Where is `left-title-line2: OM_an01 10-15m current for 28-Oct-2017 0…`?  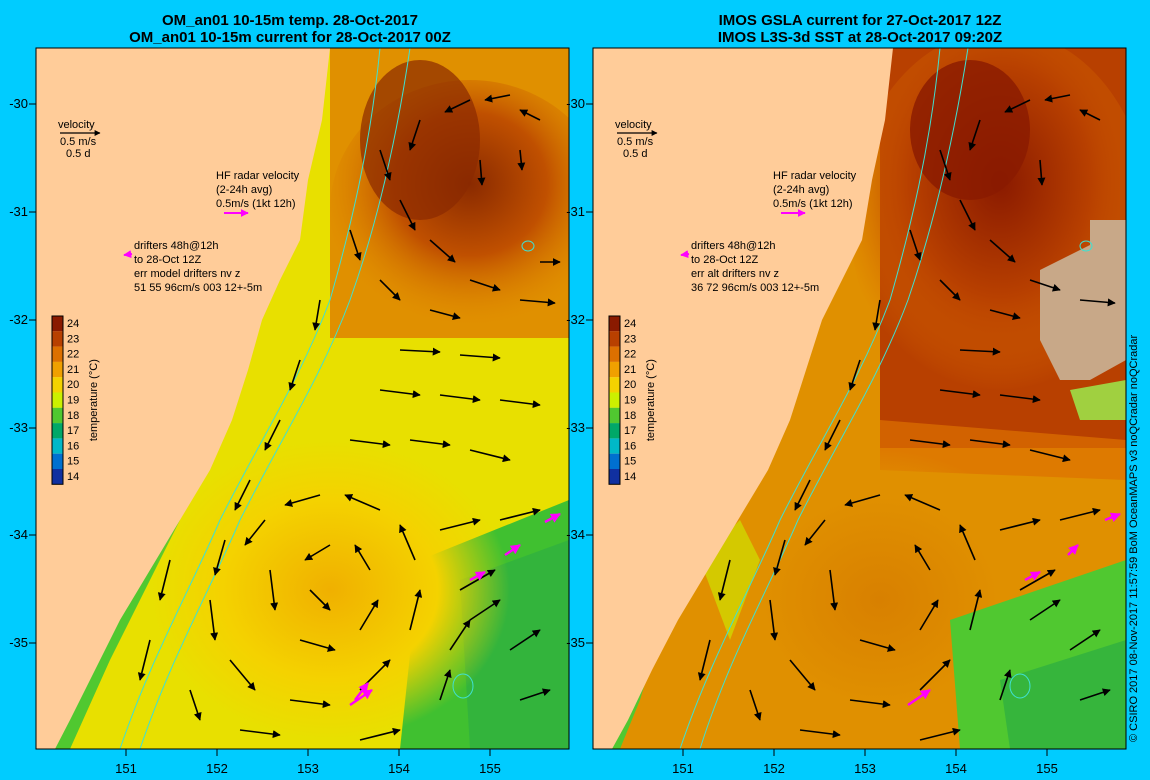
left-title-line2: OM_an01 10-15m current for 28-Oct-2017 0… is located at coordinates (290, 37).